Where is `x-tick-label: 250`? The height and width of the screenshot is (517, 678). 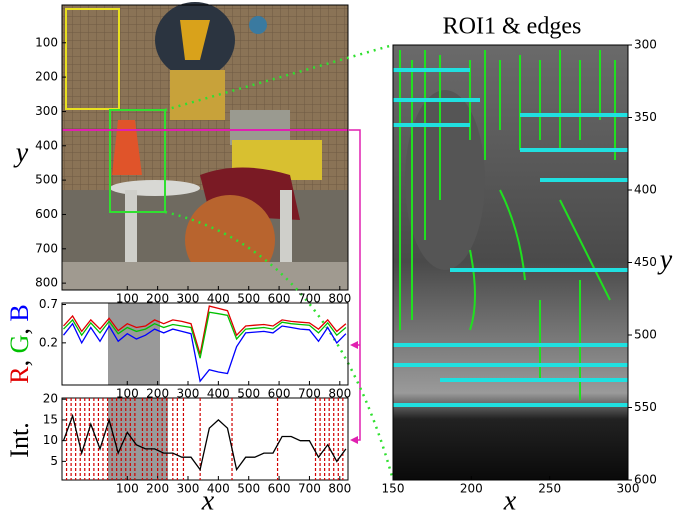
x-tick-label: 250 is located at coordinates (549, 489).